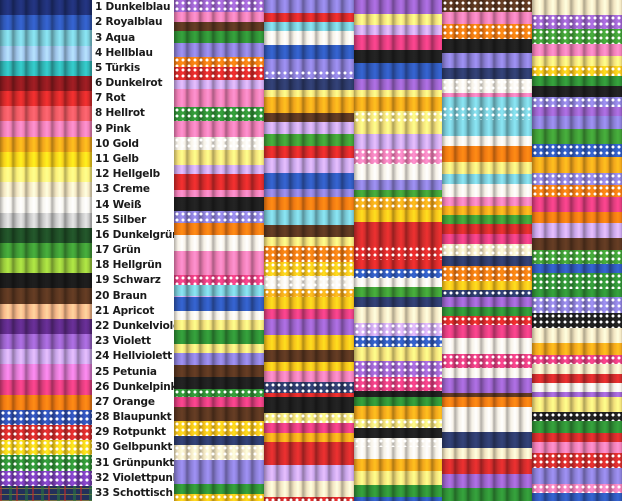 The width and height of the screenshot is (622, 501). I want to click on color-label: 4 Hellblau, so click(124, 53).